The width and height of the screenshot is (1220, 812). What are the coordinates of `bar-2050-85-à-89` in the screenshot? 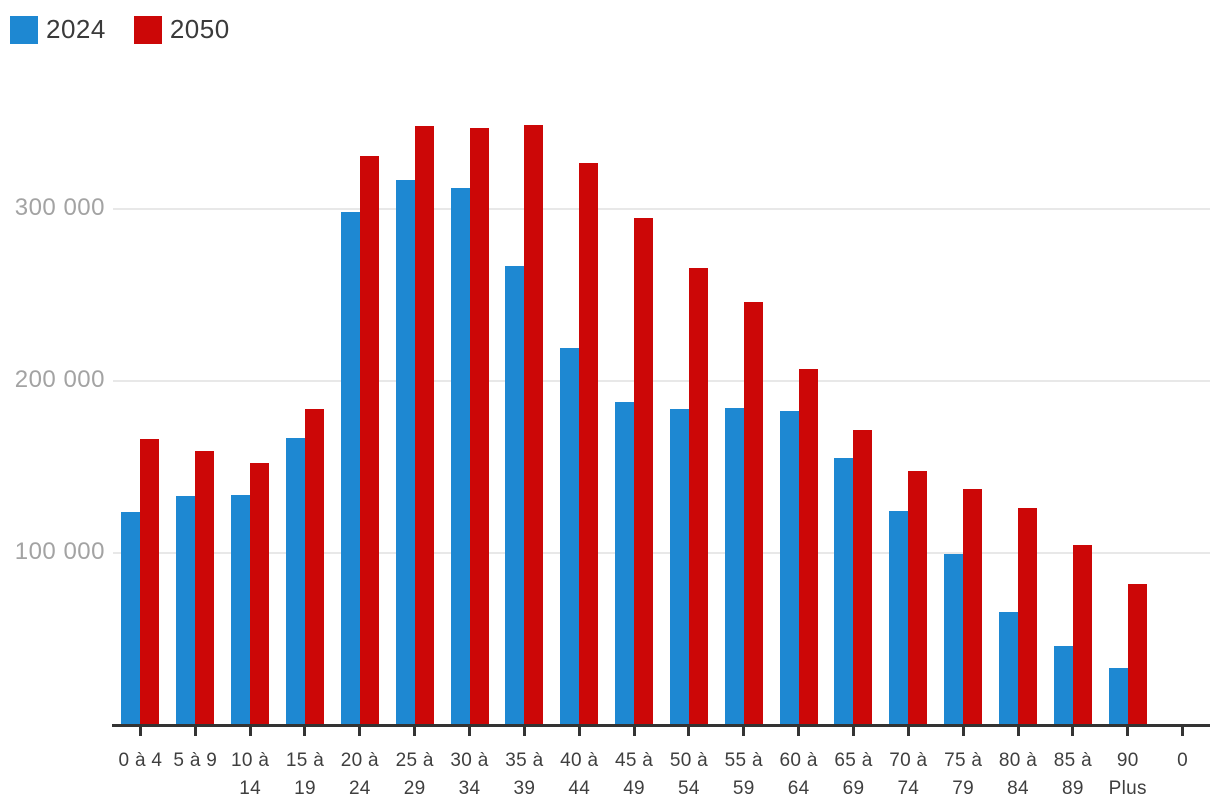 It's located at (1082, 635).